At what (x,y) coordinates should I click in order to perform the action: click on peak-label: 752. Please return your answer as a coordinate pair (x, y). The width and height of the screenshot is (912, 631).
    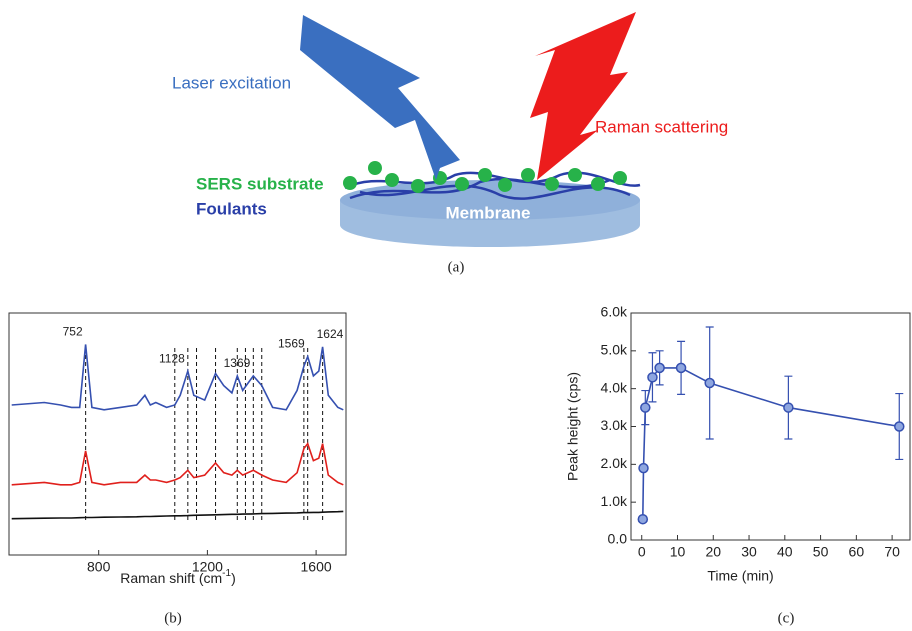
    Looking at the image, I should click on (73, 332).